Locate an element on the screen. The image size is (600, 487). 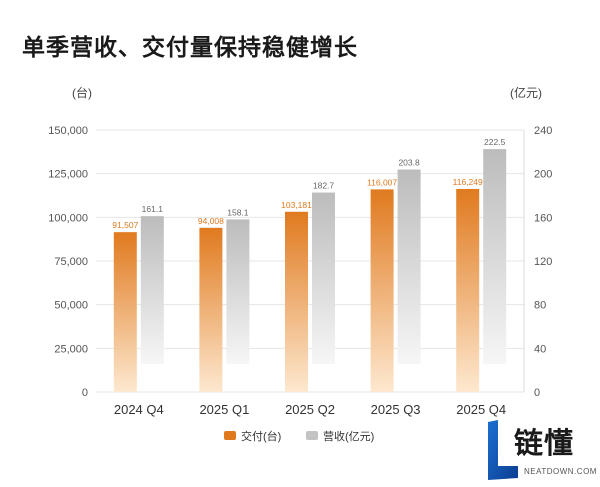
right-tick-label: 200 is located at coordinates (543, 175).